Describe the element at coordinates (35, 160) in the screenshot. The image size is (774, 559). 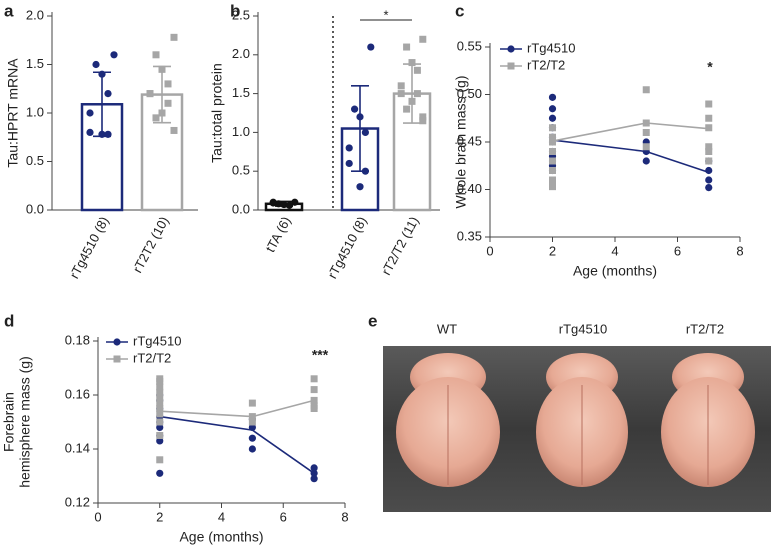
I see `y-tick-label: 0.5` at that location.